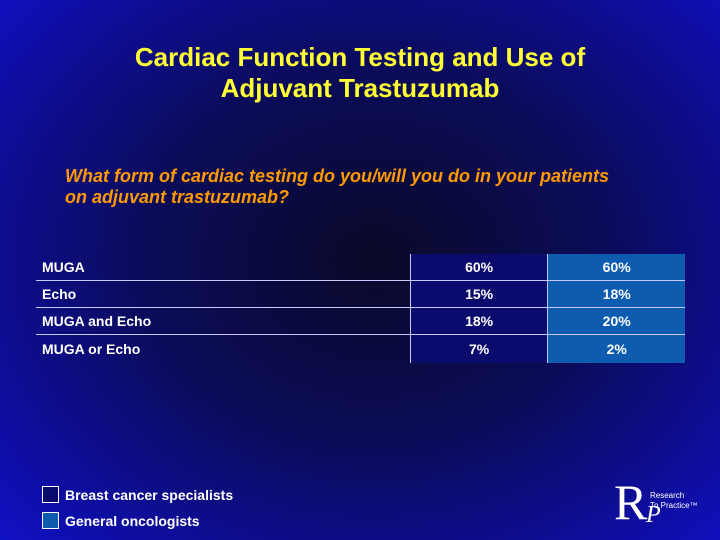 This screenshot has width=720, height=540. I want to click on breast-specialists-value: 7%, so click(478, 348).